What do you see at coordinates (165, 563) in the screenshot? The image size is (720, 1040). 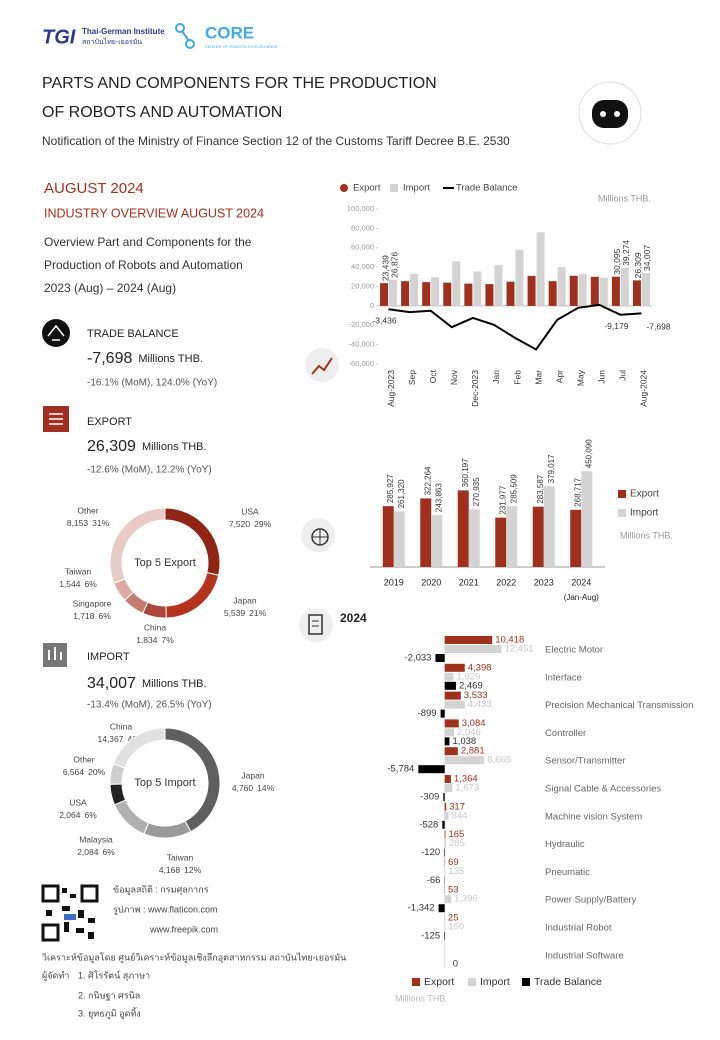 I see `donut-center: Top 5 Export` at bounding box center [165, 563].